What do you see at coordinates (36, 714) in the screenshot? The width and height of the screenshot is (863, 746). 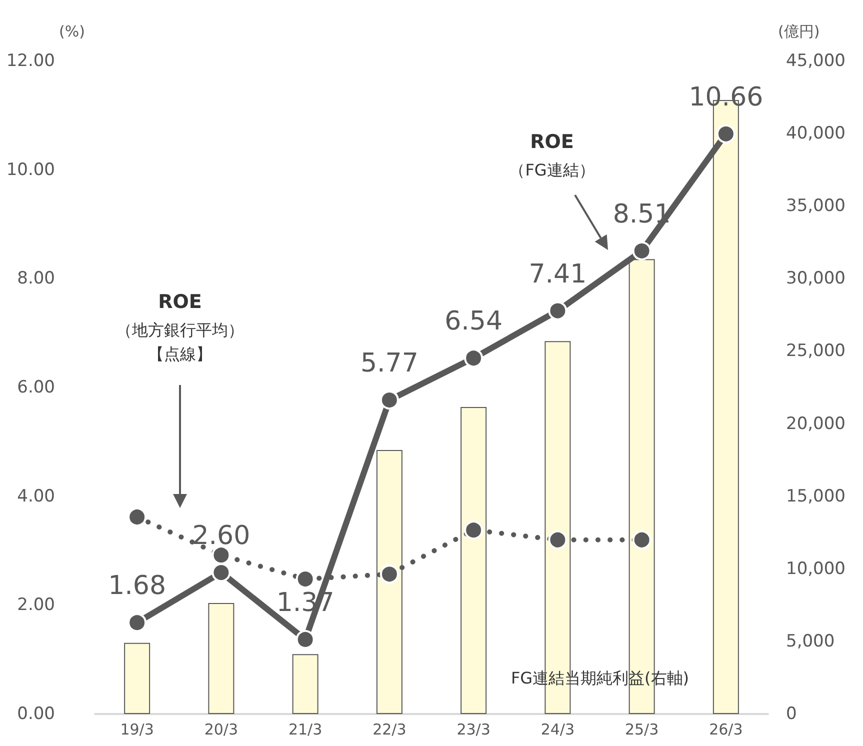 I see `y-tick-label: 0.00` at bounding box center [36, 714].